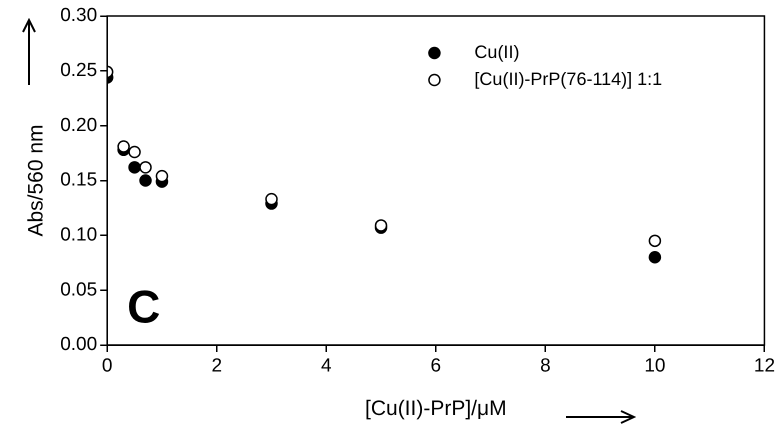  I want to click on y-tick-label: 0.15, so click(79, 180).